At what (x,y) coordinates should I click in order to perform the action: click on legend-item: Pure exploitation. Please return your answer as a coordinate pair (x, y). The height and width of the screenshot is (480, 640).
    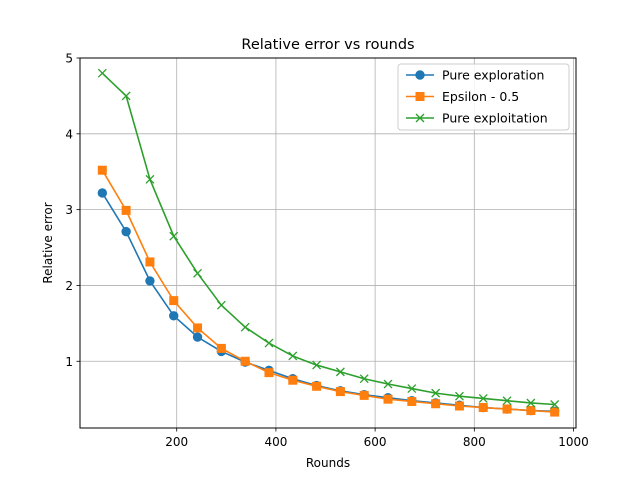
    Looking at the image, I should click on (477, 118).